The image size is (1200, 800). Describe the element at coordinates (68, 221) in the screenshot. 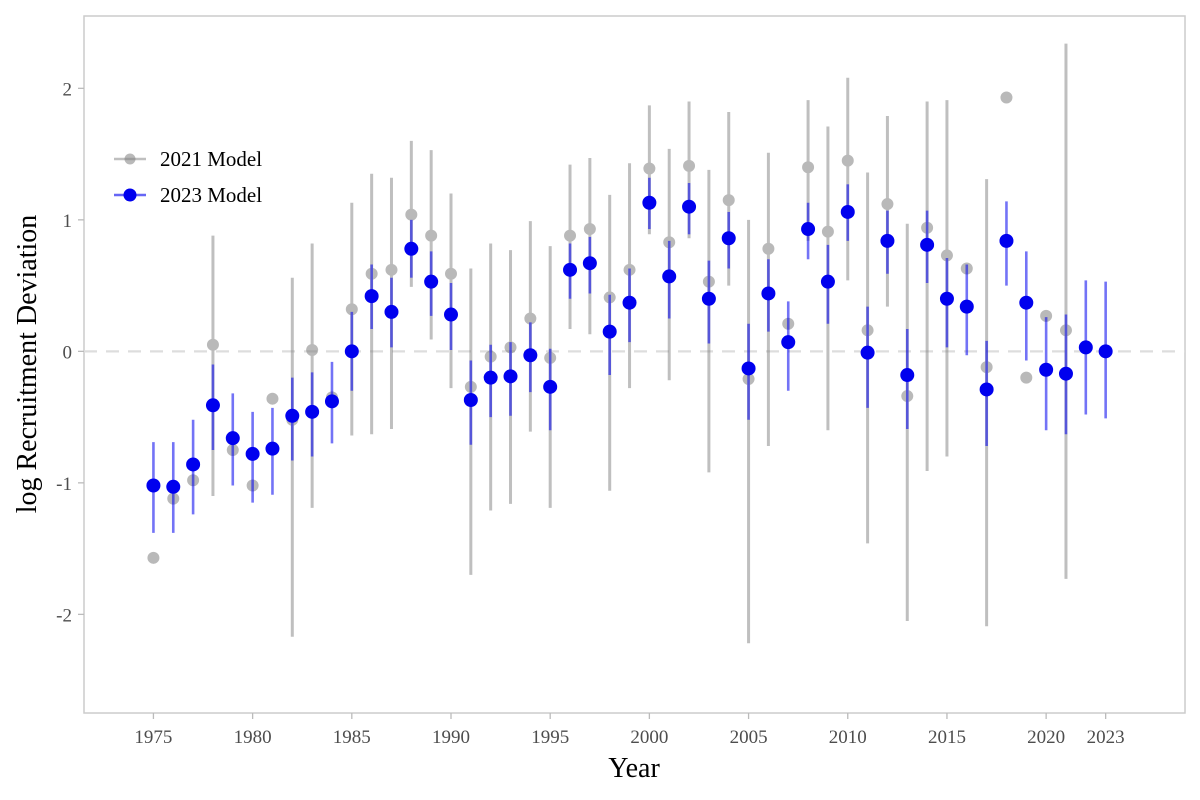

I see `y-tick-label: 1` at that location.